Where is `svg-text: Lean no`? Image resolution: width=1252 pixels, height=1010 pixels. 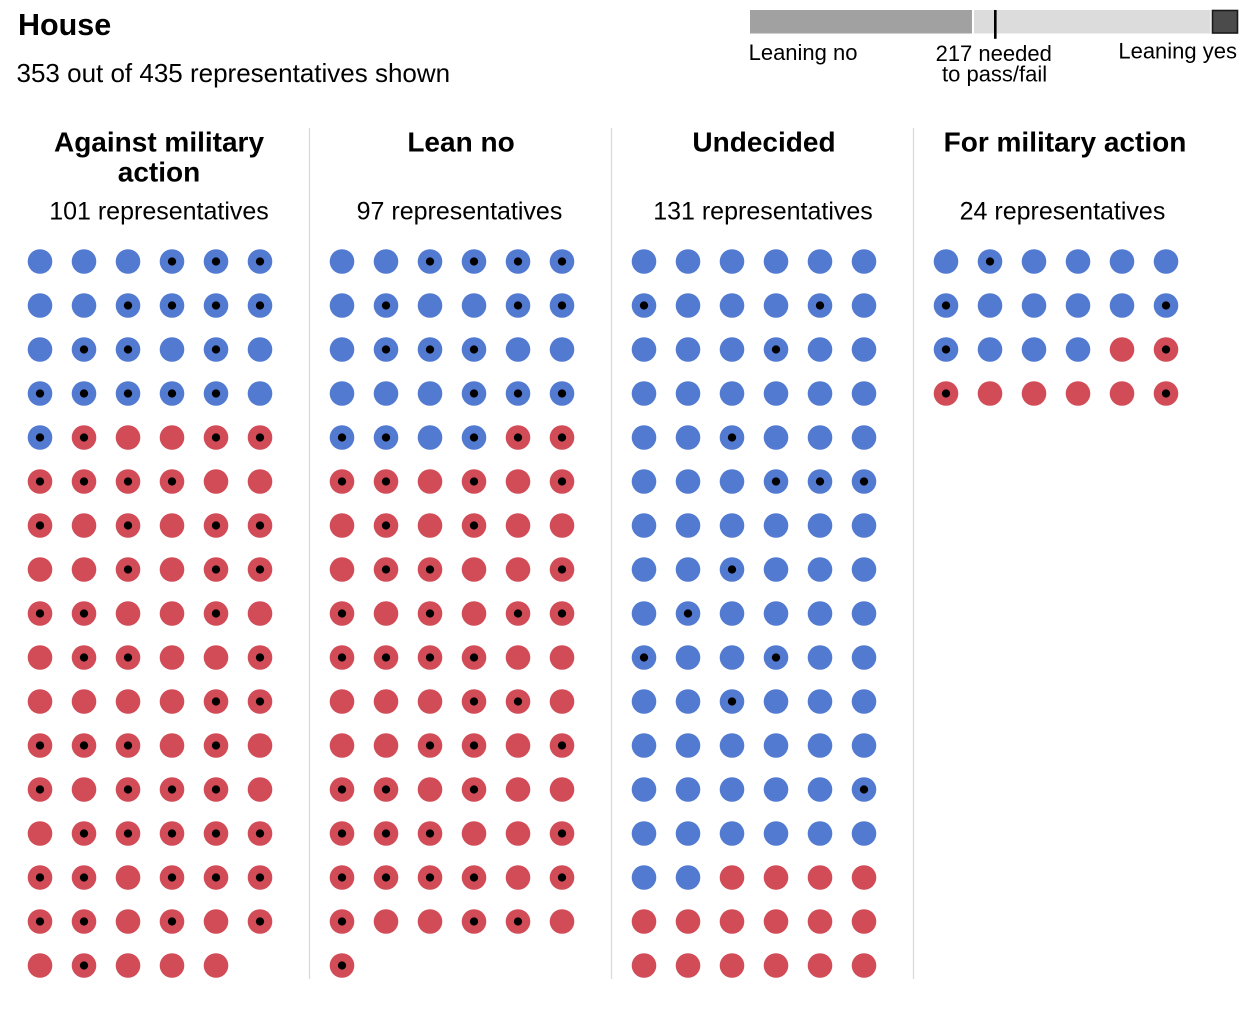 svg-text: Lean no is located at coordinates (460, 141).